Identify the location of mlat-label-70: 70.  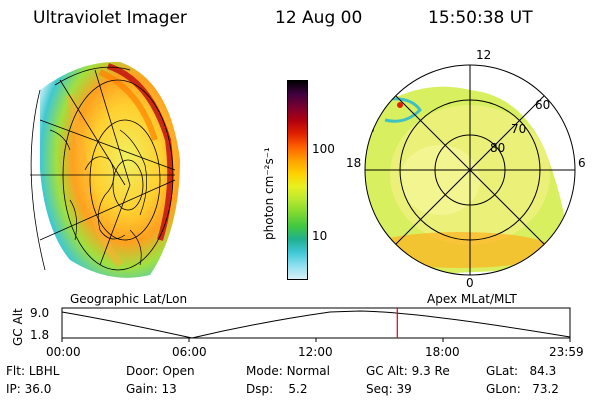
(519, 129).